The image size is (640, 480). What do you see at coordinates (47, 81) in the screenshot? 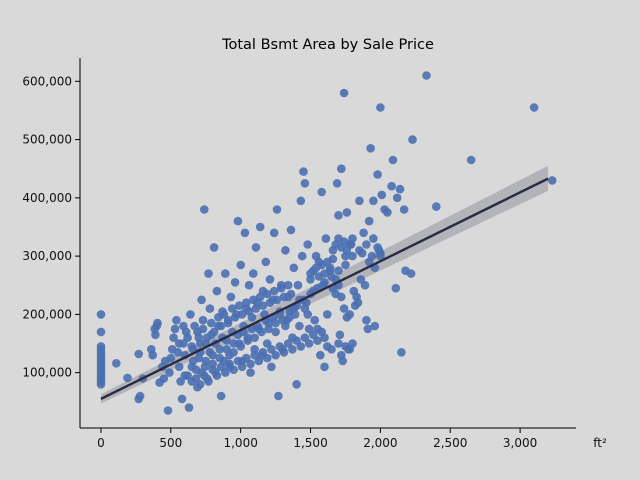
I see `y-tick-label: 600,000` at bounding box center [47, 81].